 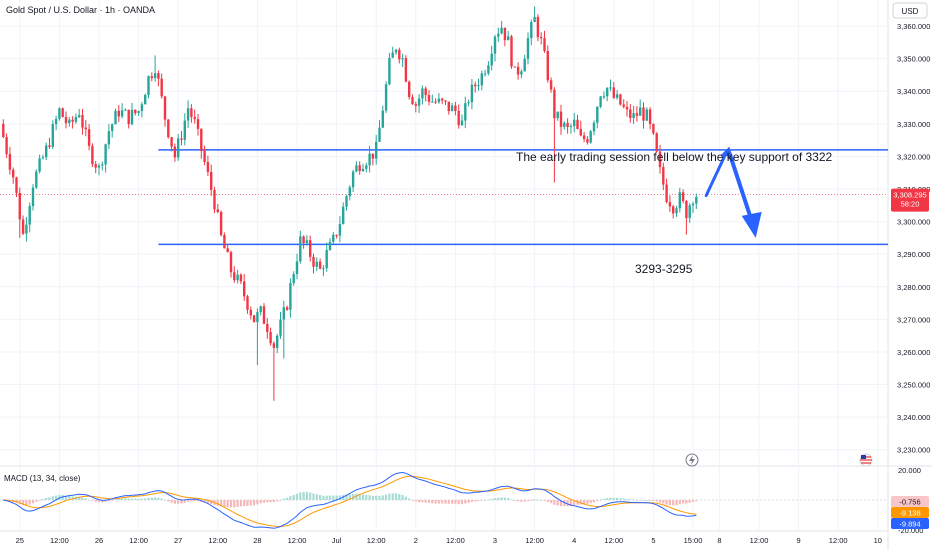 What do you see at coordinates (416, 540) in the screenshot?
I see `time-tick: 2` at bounding box center [416, 540].